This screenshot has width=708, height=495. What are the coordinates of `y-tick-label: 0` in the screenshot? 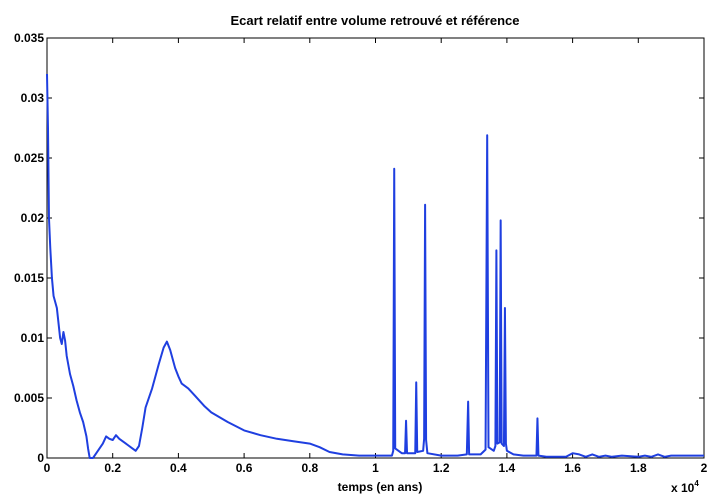 It's located at (40, 458).